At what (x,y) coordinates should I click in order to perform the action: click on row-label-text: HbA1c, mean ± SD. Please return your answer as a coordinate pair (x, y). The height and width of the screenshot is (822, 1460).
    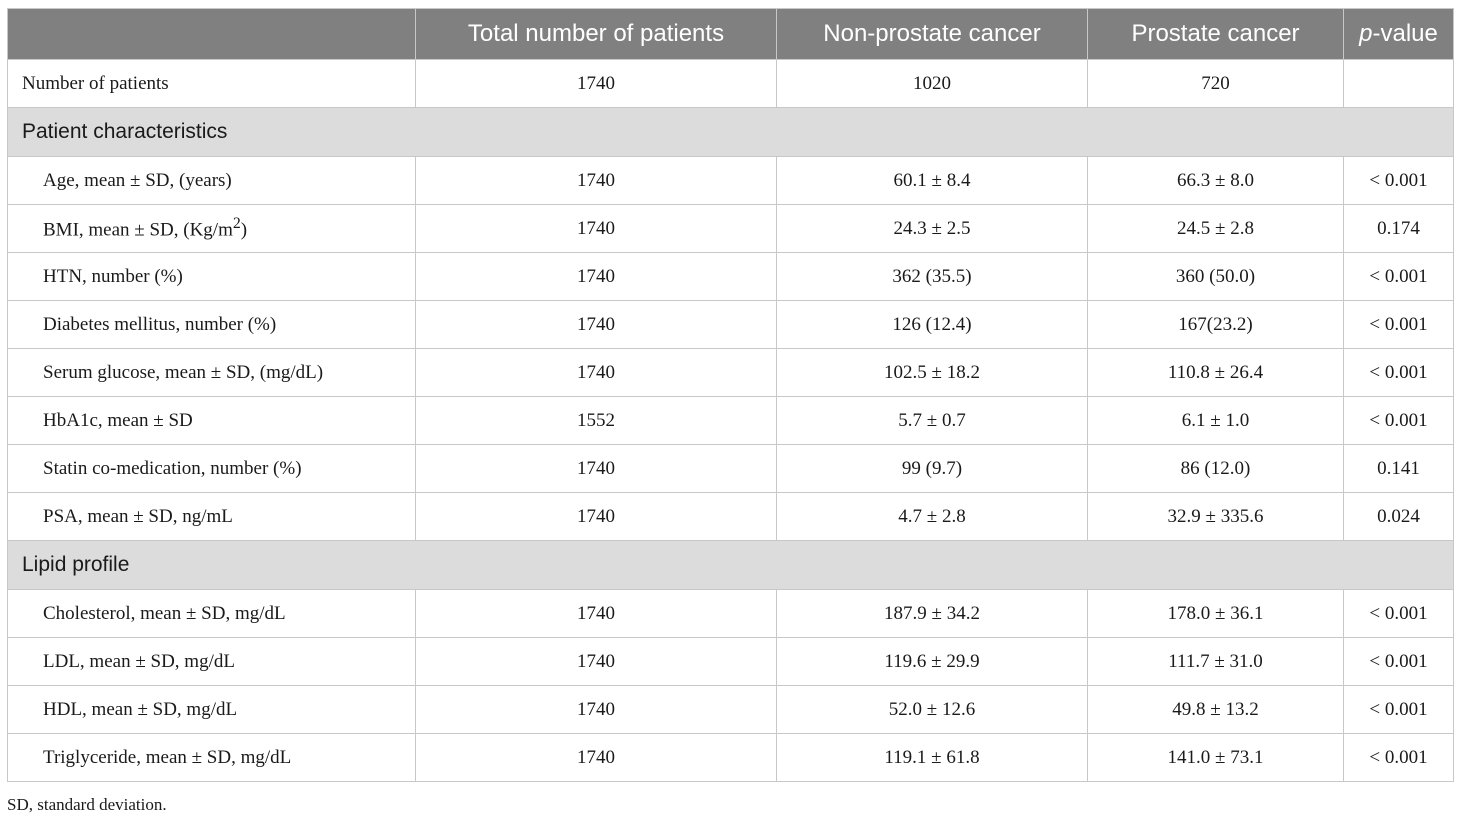
    Looking at the image, I should click on (118, 420).